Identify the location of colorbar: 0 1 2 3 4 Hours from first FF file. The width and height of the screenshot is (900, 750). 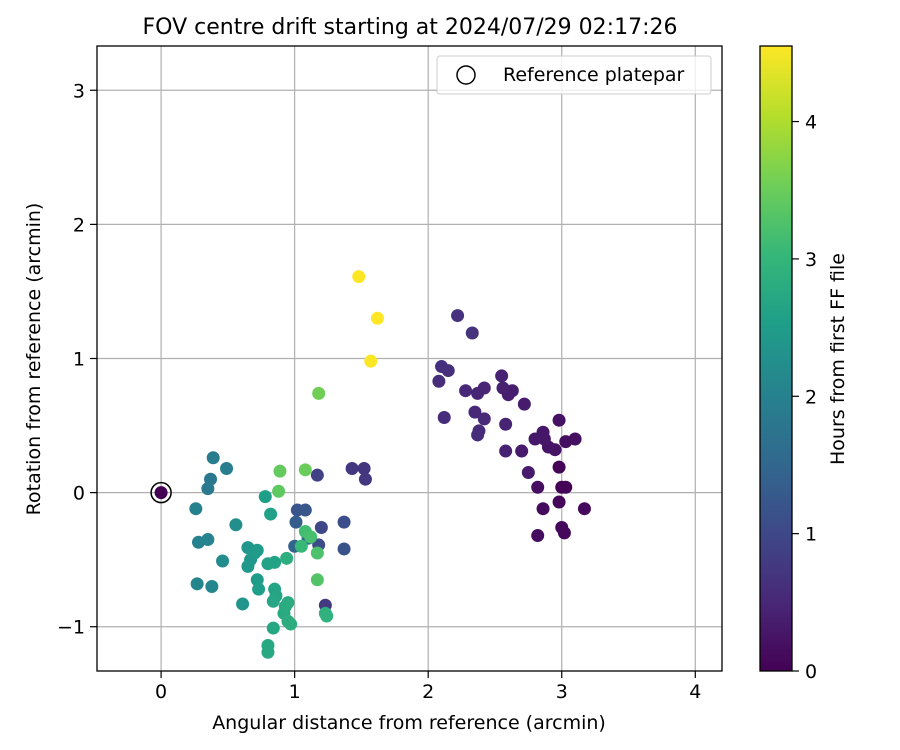
(804, 364).